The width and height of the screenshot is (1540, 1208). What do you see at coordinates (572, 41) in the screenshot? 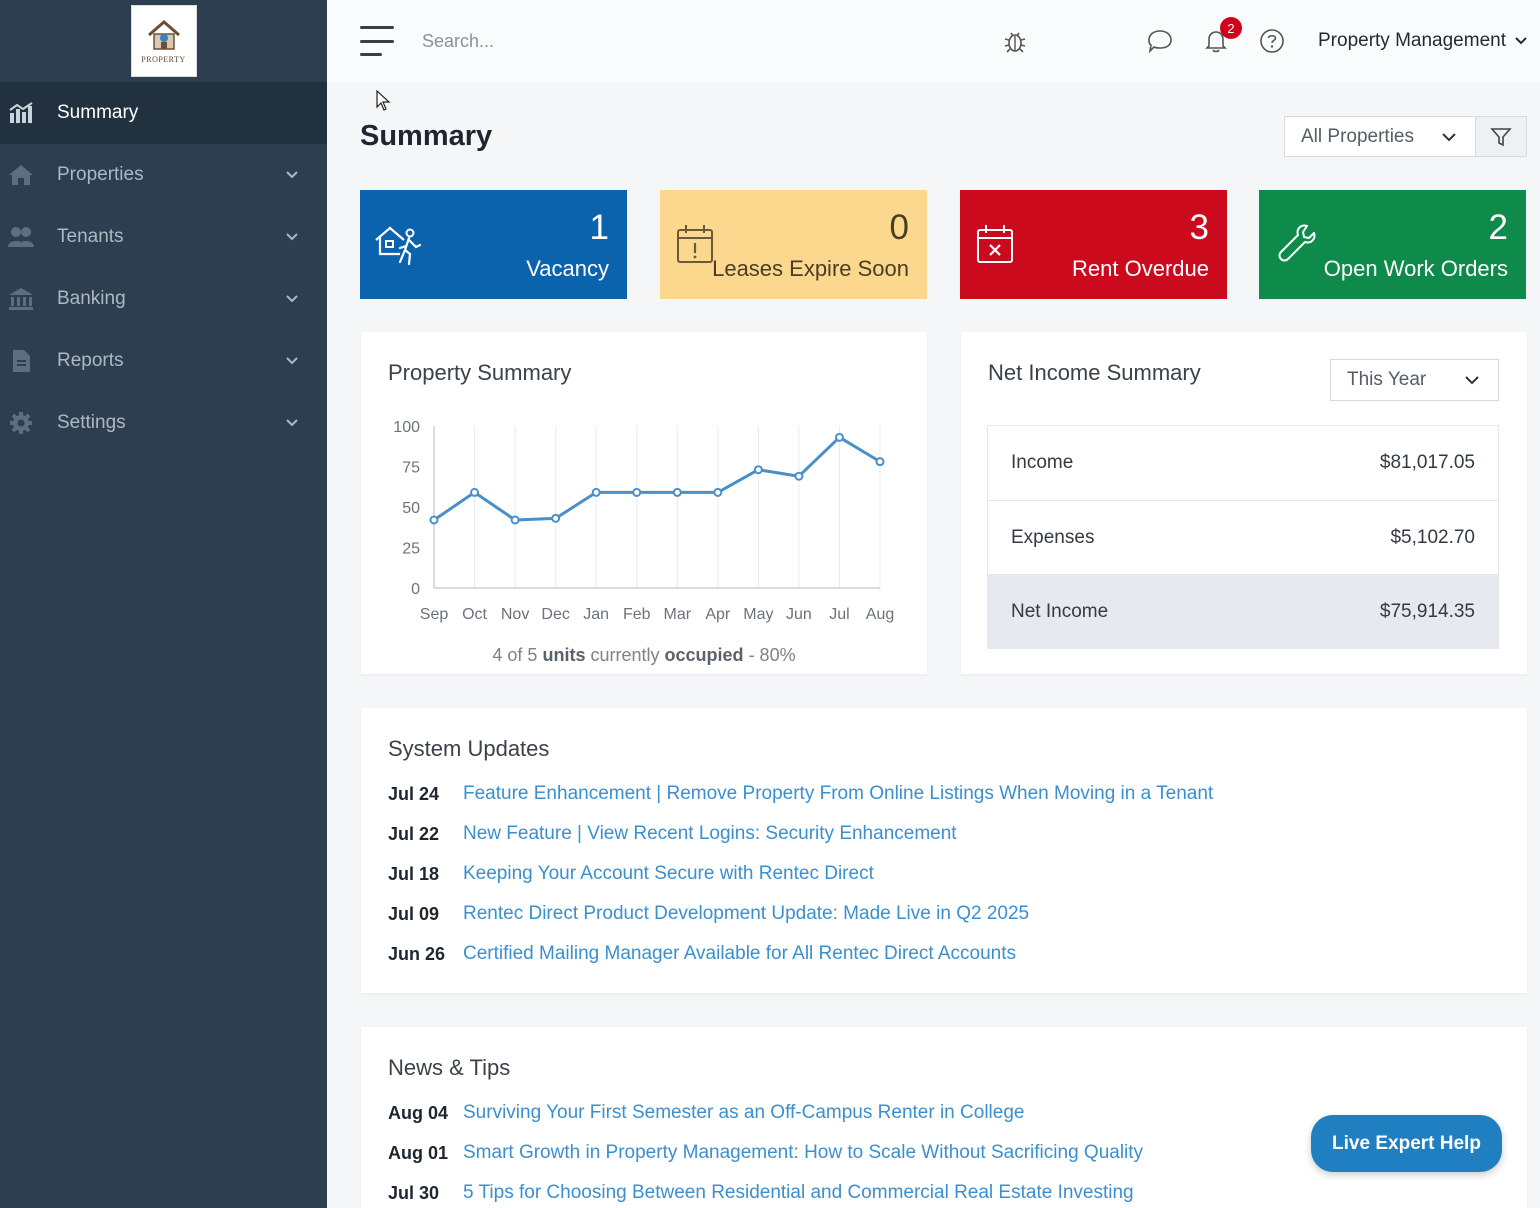
I see `search-input` at bounding box center [572, 41].